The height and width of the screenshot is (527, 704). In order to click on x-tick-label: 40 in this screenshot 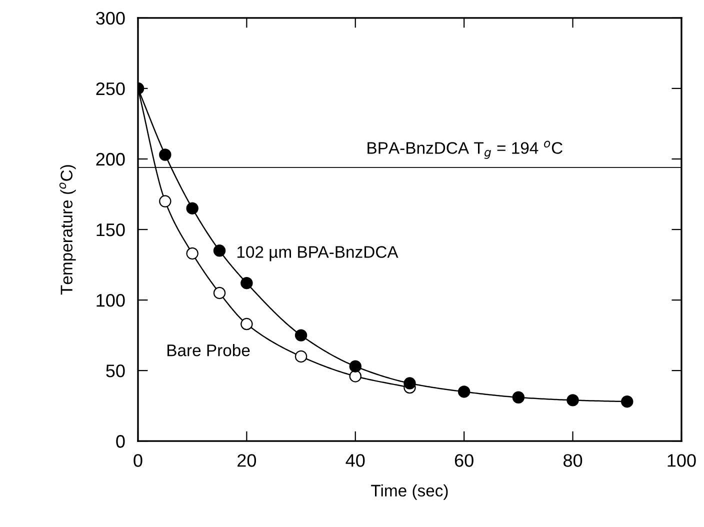, I will do `click(355, 460)`.